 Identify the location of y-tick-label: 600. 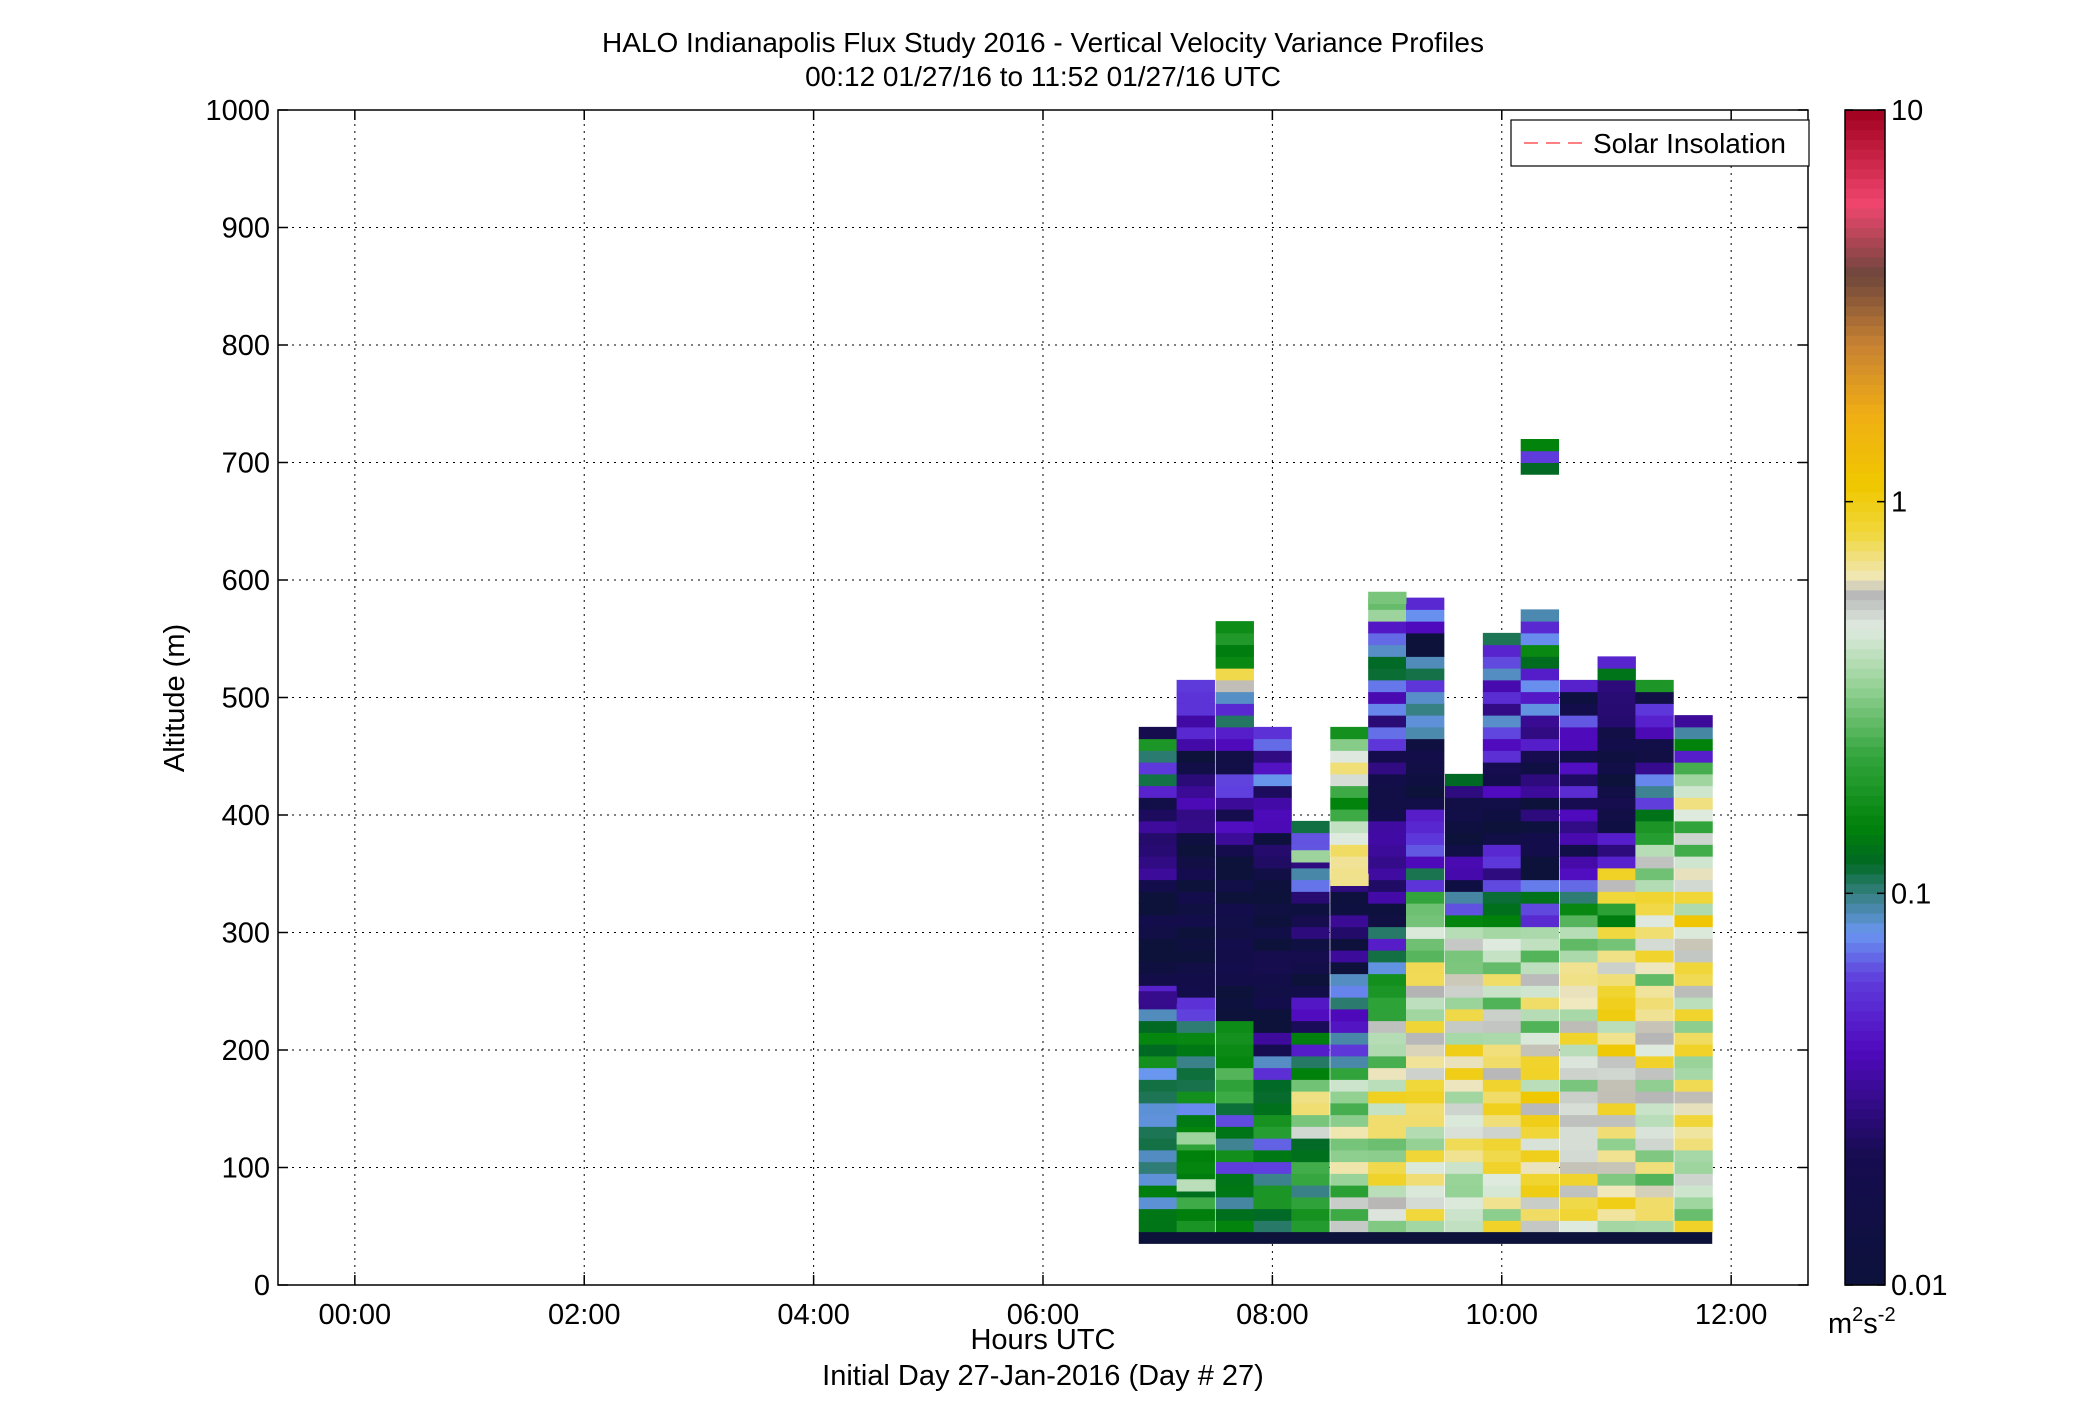
(246, 581).